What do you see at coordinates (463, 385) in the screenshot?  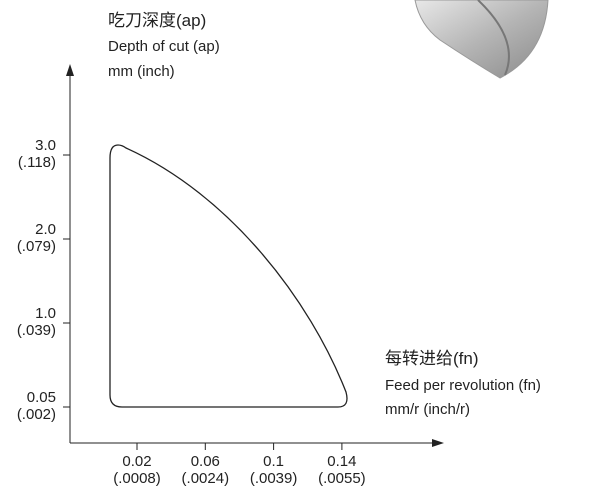 I see `x-axis-subtitle: Feed per revolution (fn)` at bounding box center [463, 385].